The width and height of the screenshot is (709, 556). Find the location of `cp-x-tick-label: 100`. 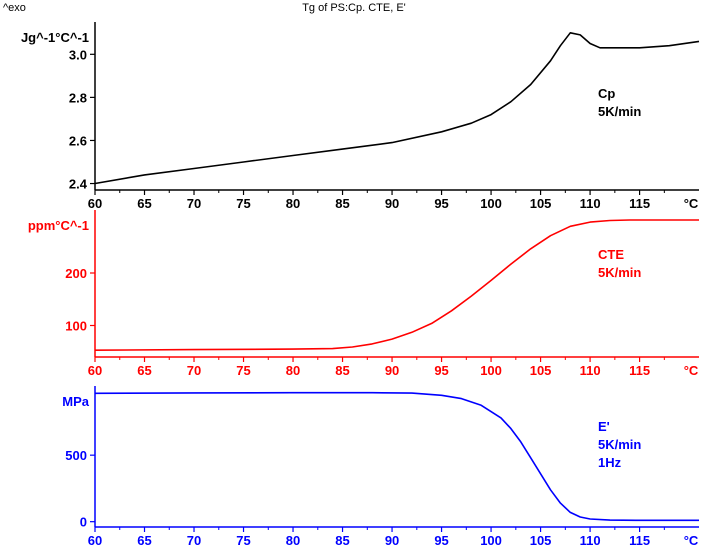

cp-x-tick-label: 100 is located at coordinates (491, 203).